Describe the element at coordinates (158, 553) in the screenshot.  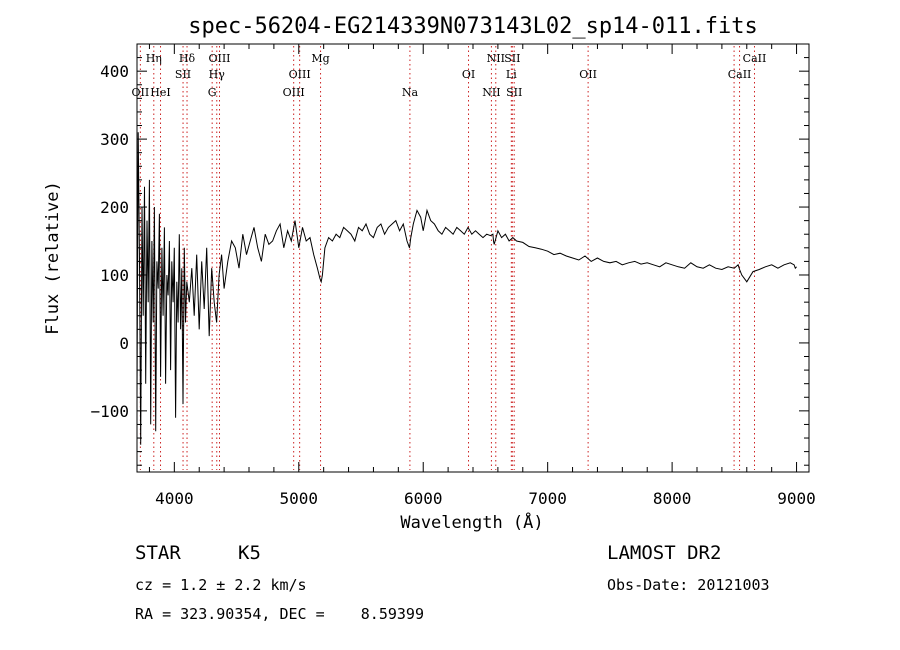
I see `class-label: STAR` at that location.